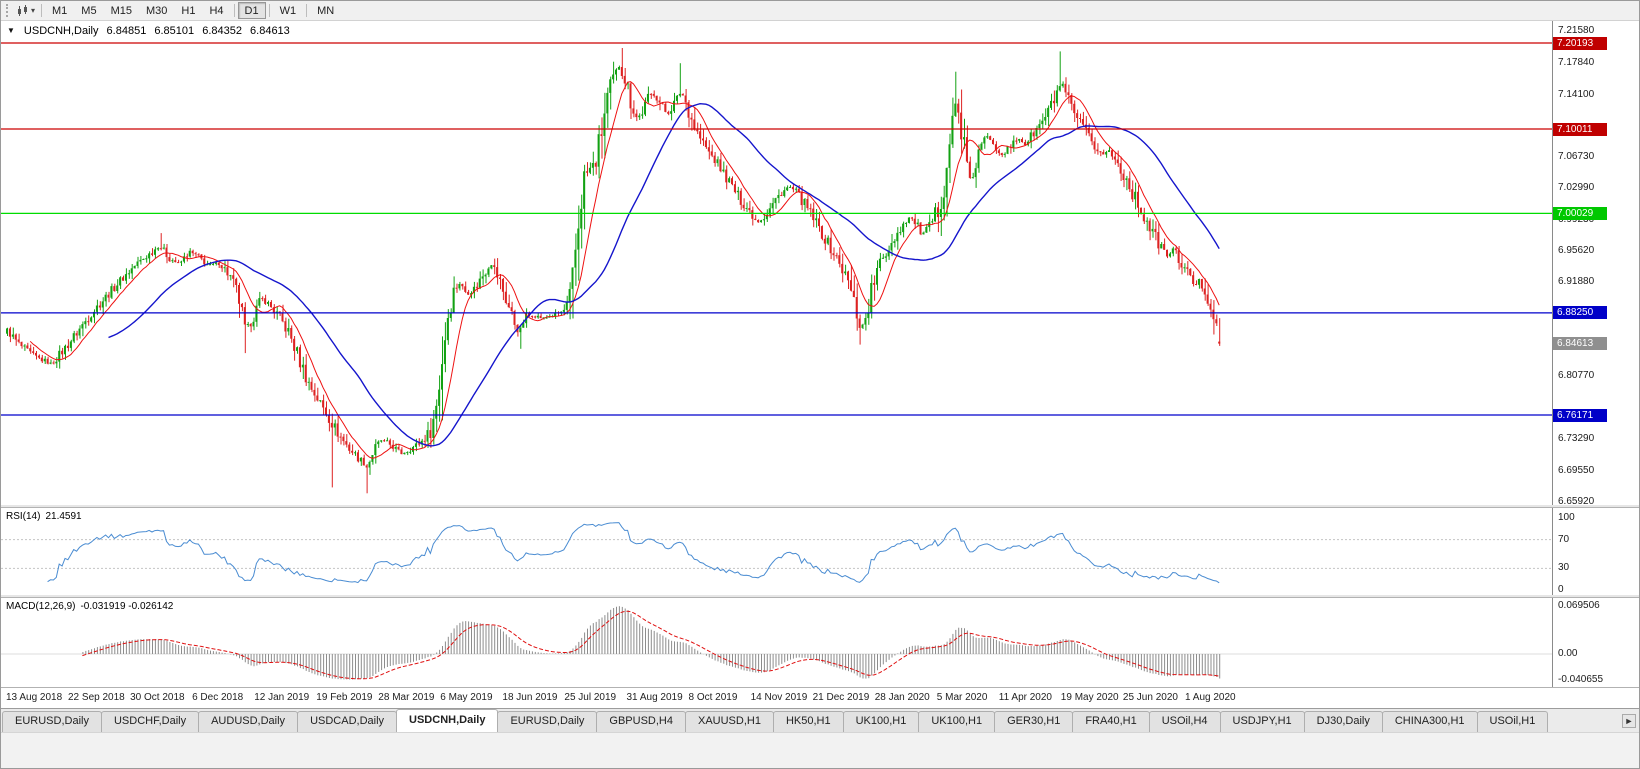  Describe the element at coordinates (270, 31) in the screenshot. I see `ohlc-close: 6.84613` at that location.